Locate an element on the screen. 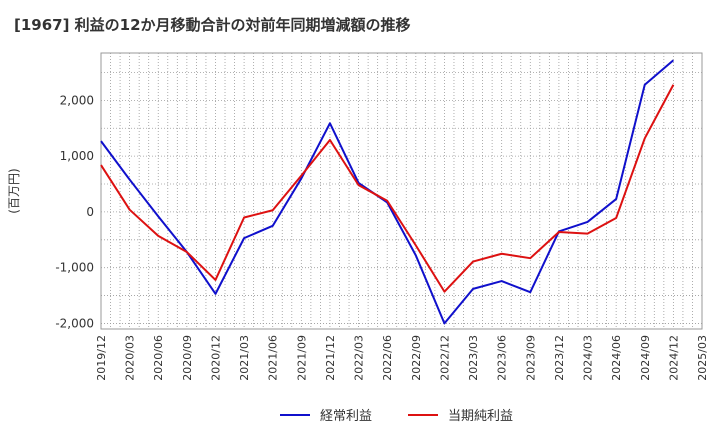  x-tick-label: 2020/09 is located at coordinates (187, 358).